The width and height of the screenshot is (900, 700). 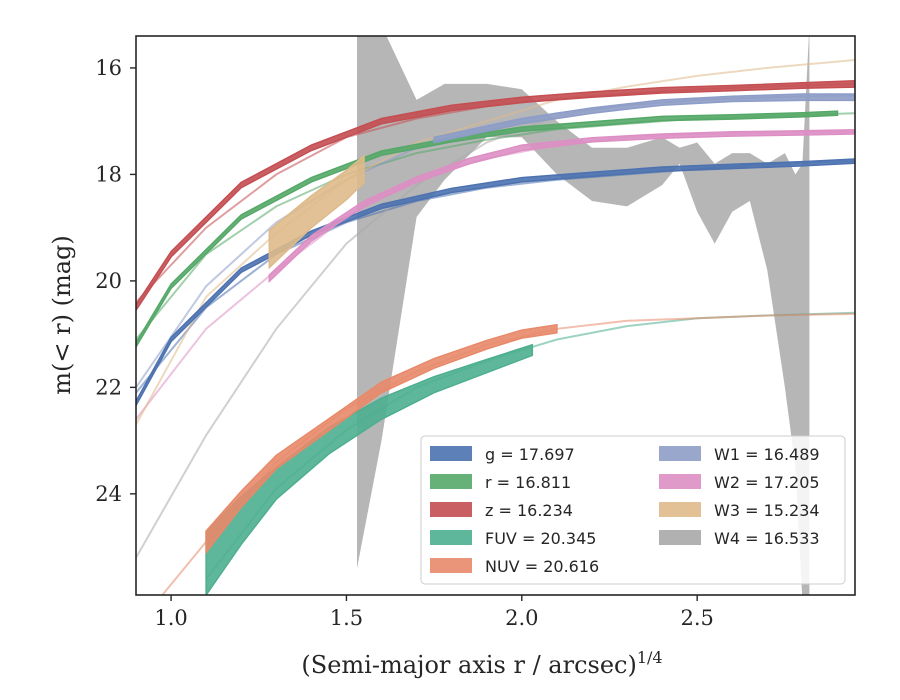 What do you see at coordinates (346, 618) in the screenshot?
I see `x-tick-label: 1.5` at bounding box center [346, 618].